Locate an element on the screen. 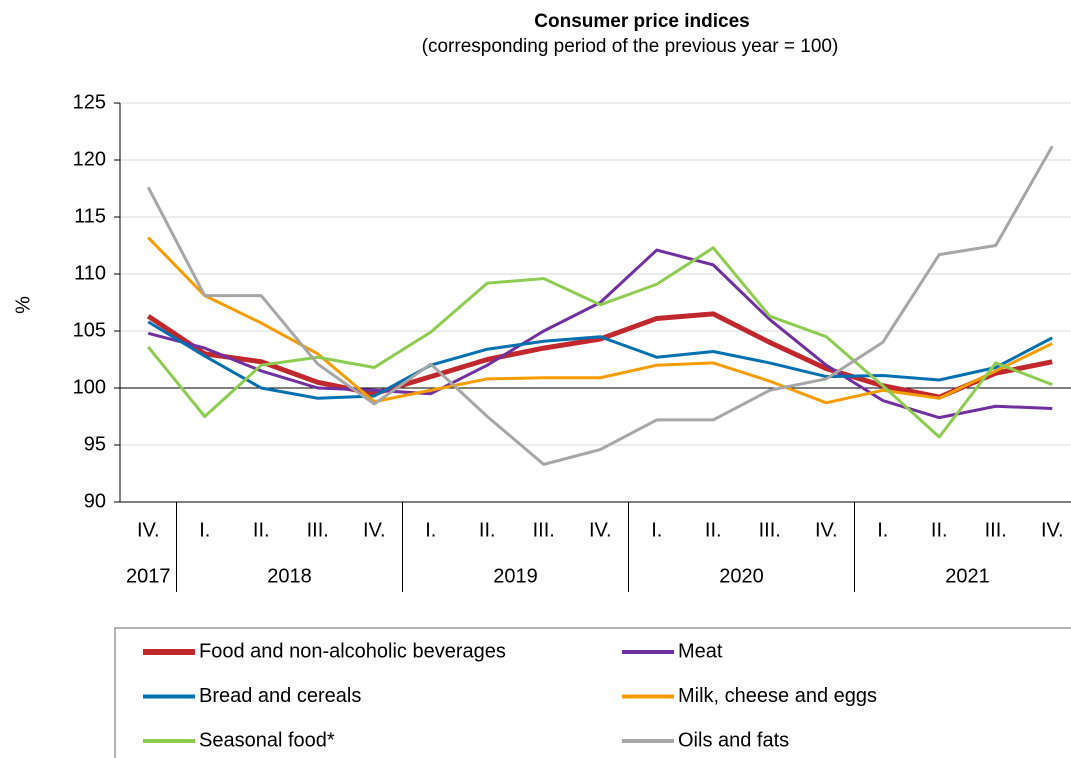 The height and width of the screenshot is (758, 1071). legend-label: Seasonal food* is located at coordinates (267, 740).